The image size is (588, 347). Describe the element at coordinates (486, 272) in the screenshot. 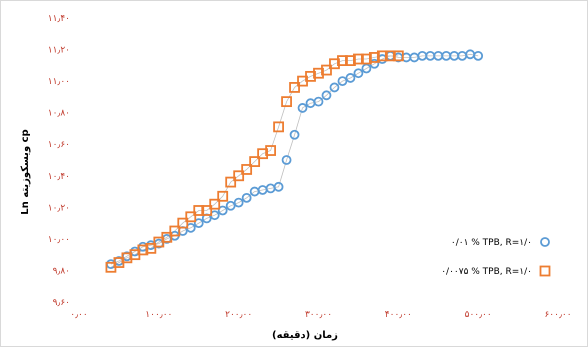

I see `legend-label: ۰/۰۰۷۵ % TPB, R=۱/۰` at that location.